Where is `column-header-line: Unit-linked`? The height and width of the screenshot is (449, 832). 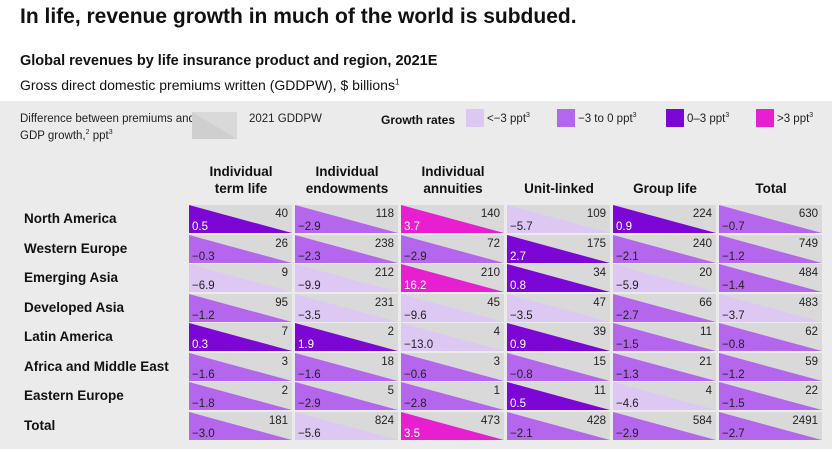
column-header-line: Unit-linked is located at coordinates (559, 188).